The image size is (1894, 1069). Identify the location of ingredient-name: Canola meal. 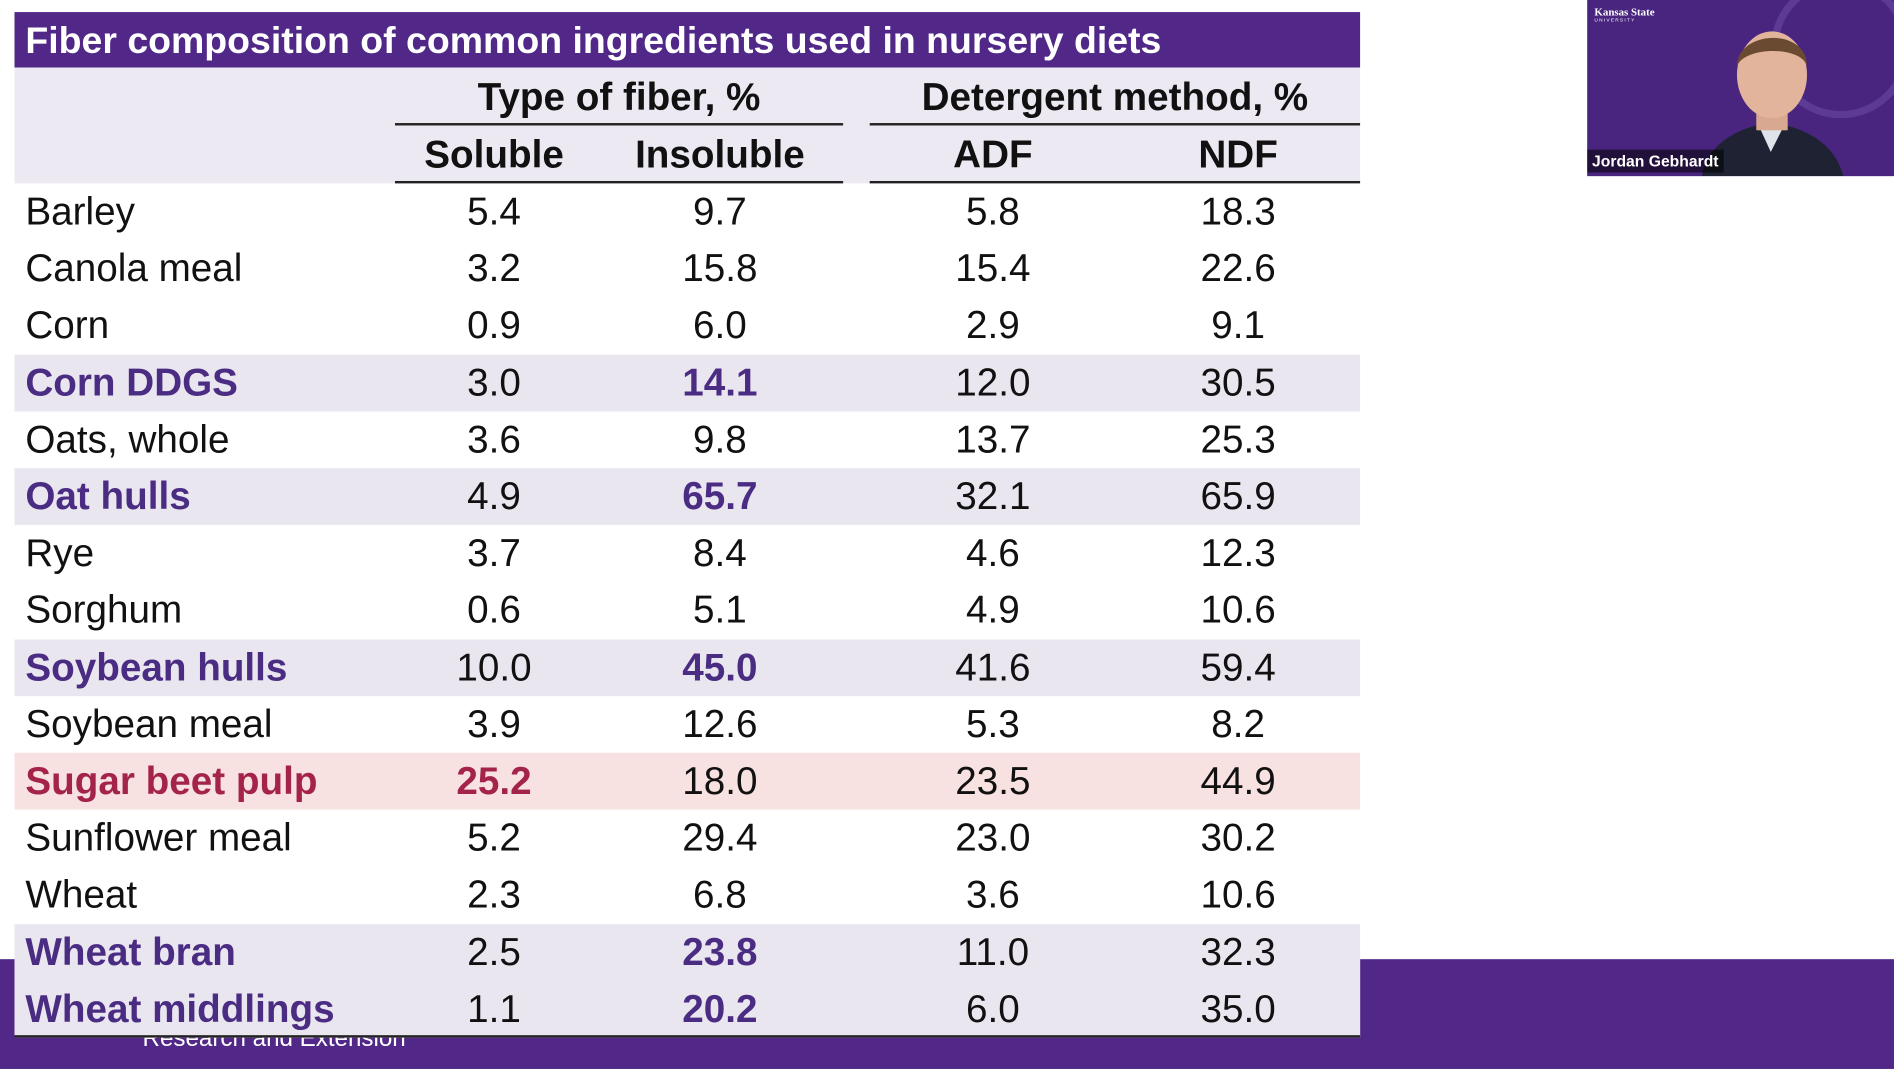
(134, 268).